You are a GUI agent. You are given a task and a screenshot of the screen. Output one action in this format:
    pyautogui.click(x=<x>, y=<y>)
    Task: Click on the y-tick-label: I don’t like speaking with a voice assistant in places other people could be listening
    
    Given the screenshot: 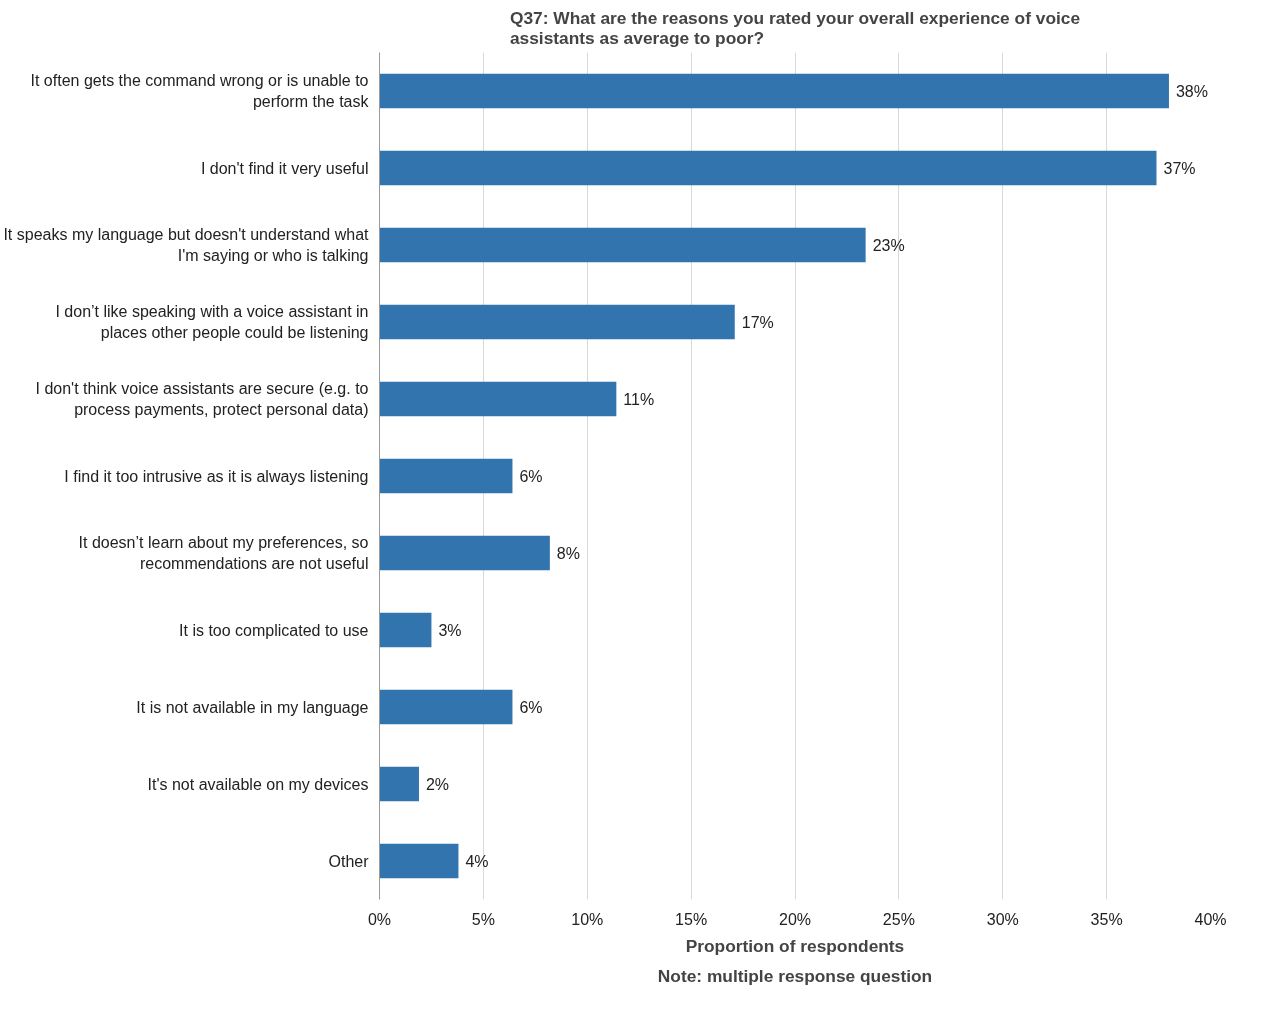 What is the action you would take?
    pyautogui.click(x=212, y=322)
    